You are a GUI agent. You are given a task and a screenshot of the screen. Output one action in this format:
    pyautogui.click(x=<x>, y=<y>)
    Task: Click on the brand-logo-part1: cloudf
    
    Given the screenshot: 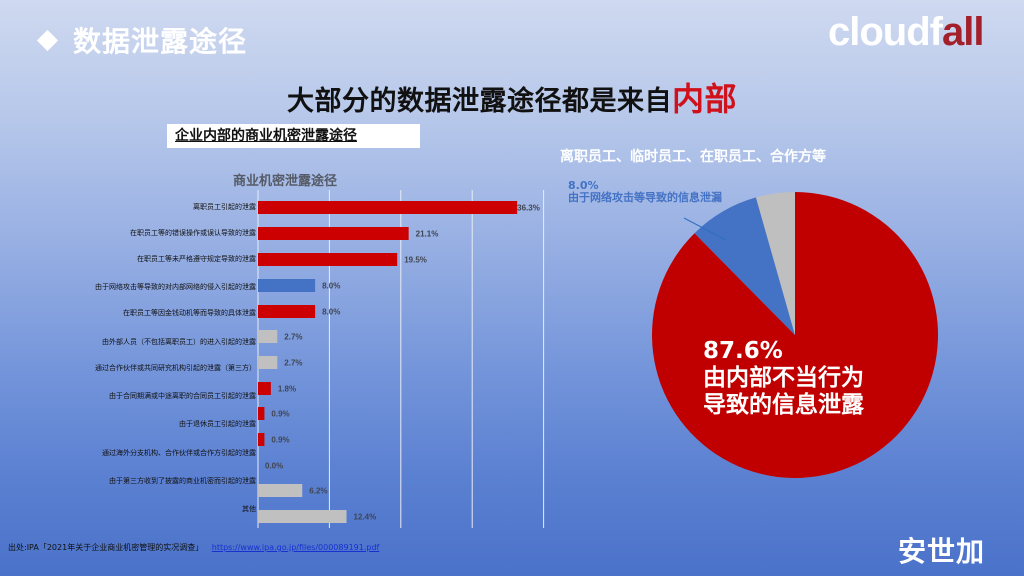 What is the action you would take?
    pyautogui.click(x=885, y=31)
    